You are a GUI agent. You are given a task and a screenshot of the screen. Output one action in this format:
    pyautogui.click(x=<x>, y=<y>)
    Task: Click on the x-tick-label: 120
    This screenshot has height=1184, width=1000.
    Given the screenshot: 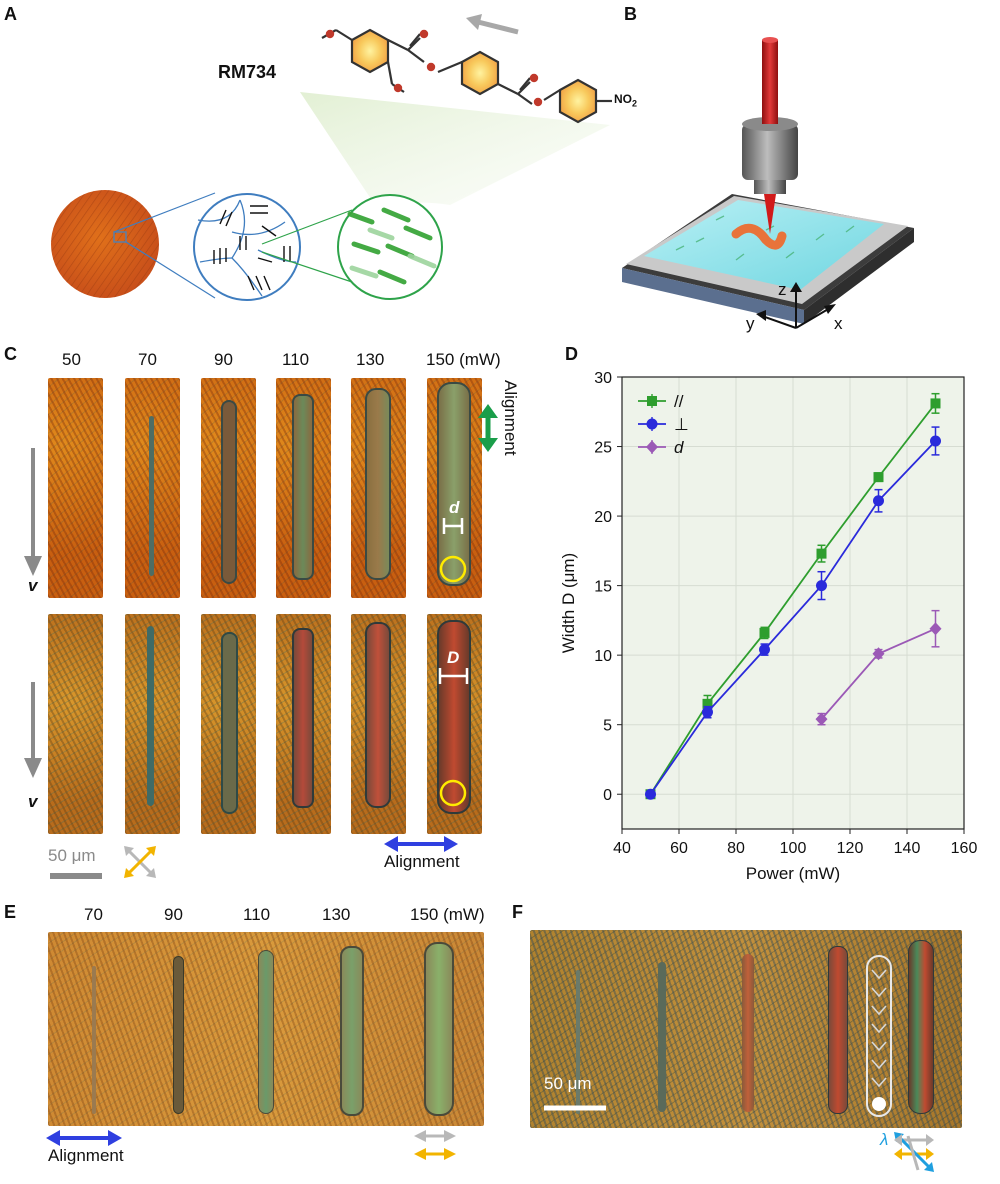 What is the action you would take?
    pyautogui.click(x=850, y=848)
    